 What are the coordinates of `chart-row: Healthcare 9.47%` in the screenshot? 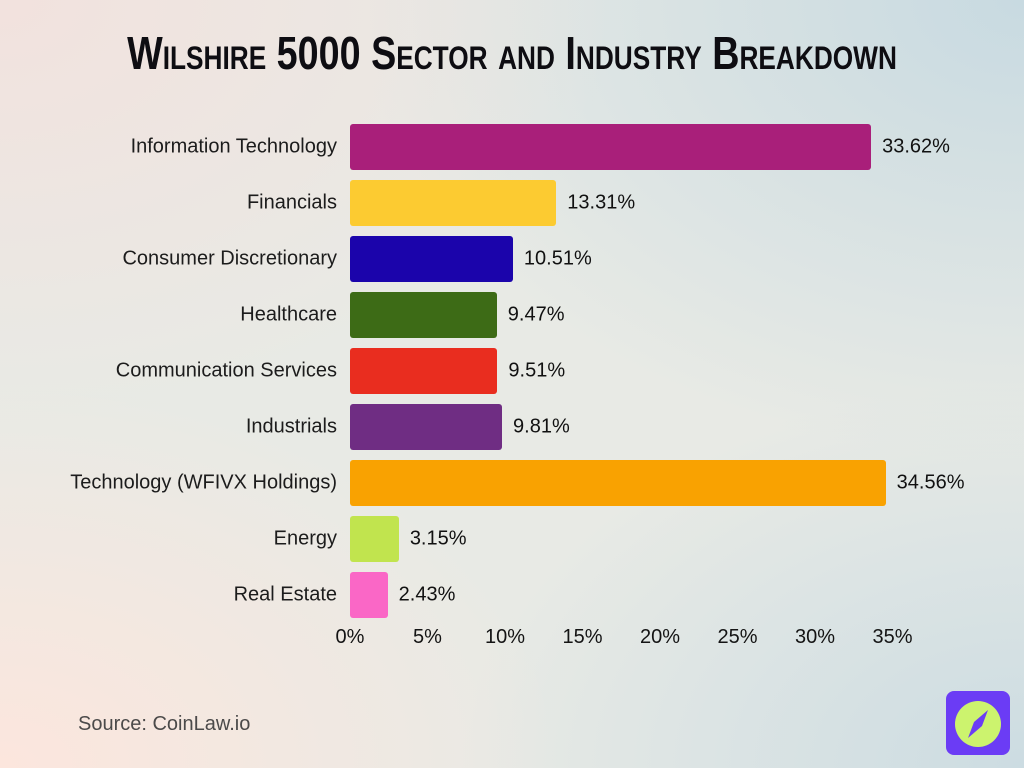 It's located at (512, 315).